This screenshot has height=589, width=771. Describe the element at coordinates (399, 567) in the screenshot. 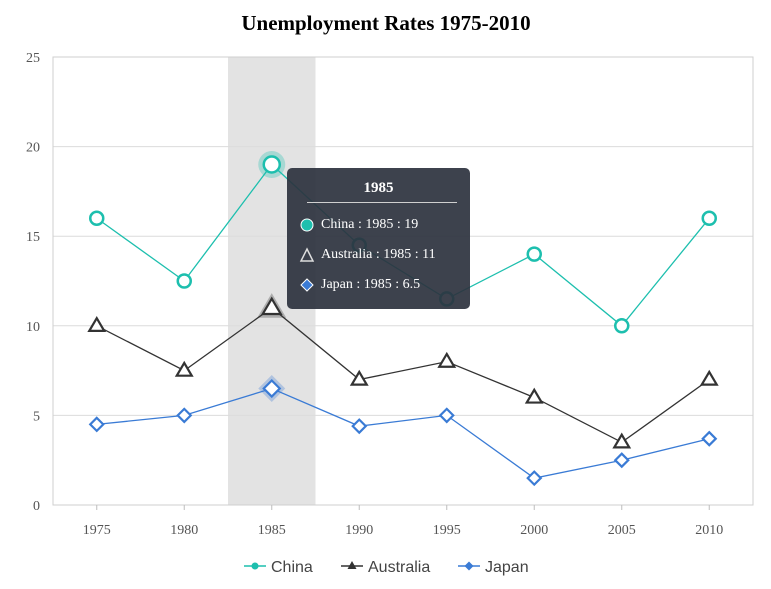

I see `legend-label: Australia` at that location.